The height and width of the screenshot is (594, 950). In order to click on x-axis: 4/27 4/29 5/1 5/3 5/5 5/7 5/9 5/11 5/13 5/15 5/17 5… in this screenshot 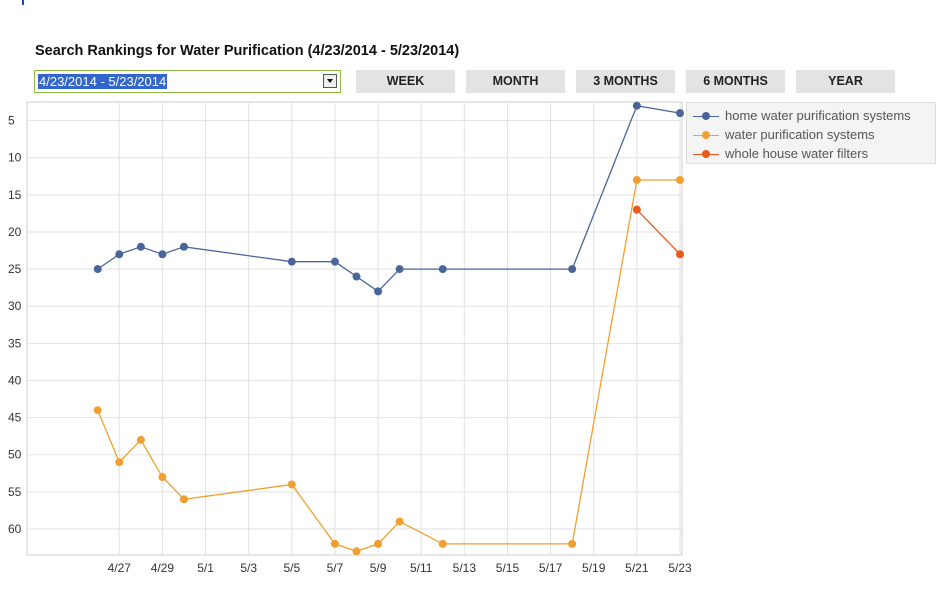, I will do `click(400, 568)`.